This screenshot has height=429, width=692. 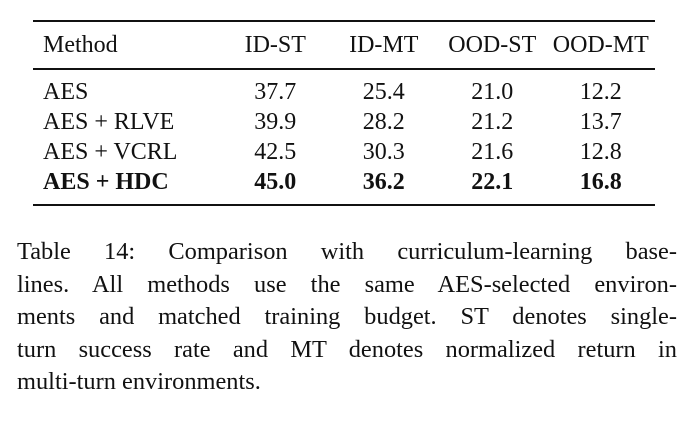 What do you see at coordinates (383, 91) in the screenshot?
I see `cell-id-mt: 25.4` at bounding box center [383, 91].